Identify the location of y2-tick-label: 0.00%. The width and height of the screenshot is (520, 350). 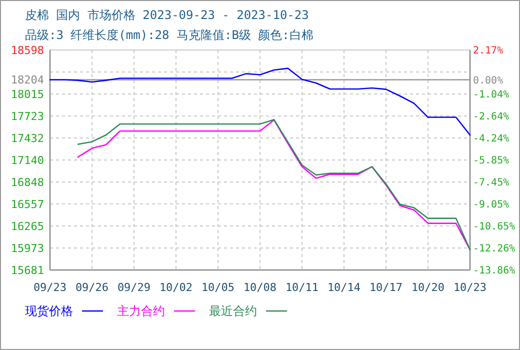
(488, 80).